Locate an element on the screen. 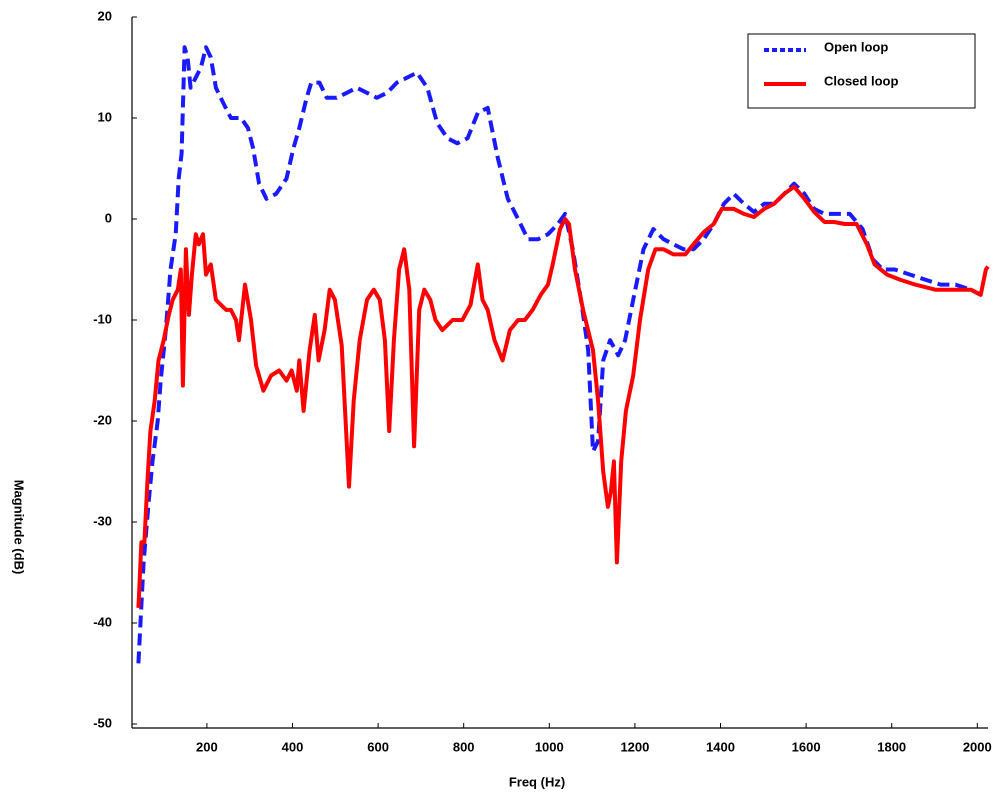 This screenshot has height=802, width=1008. y-axis-label: Magnitude (dB) is located at coordinates (19, 527).